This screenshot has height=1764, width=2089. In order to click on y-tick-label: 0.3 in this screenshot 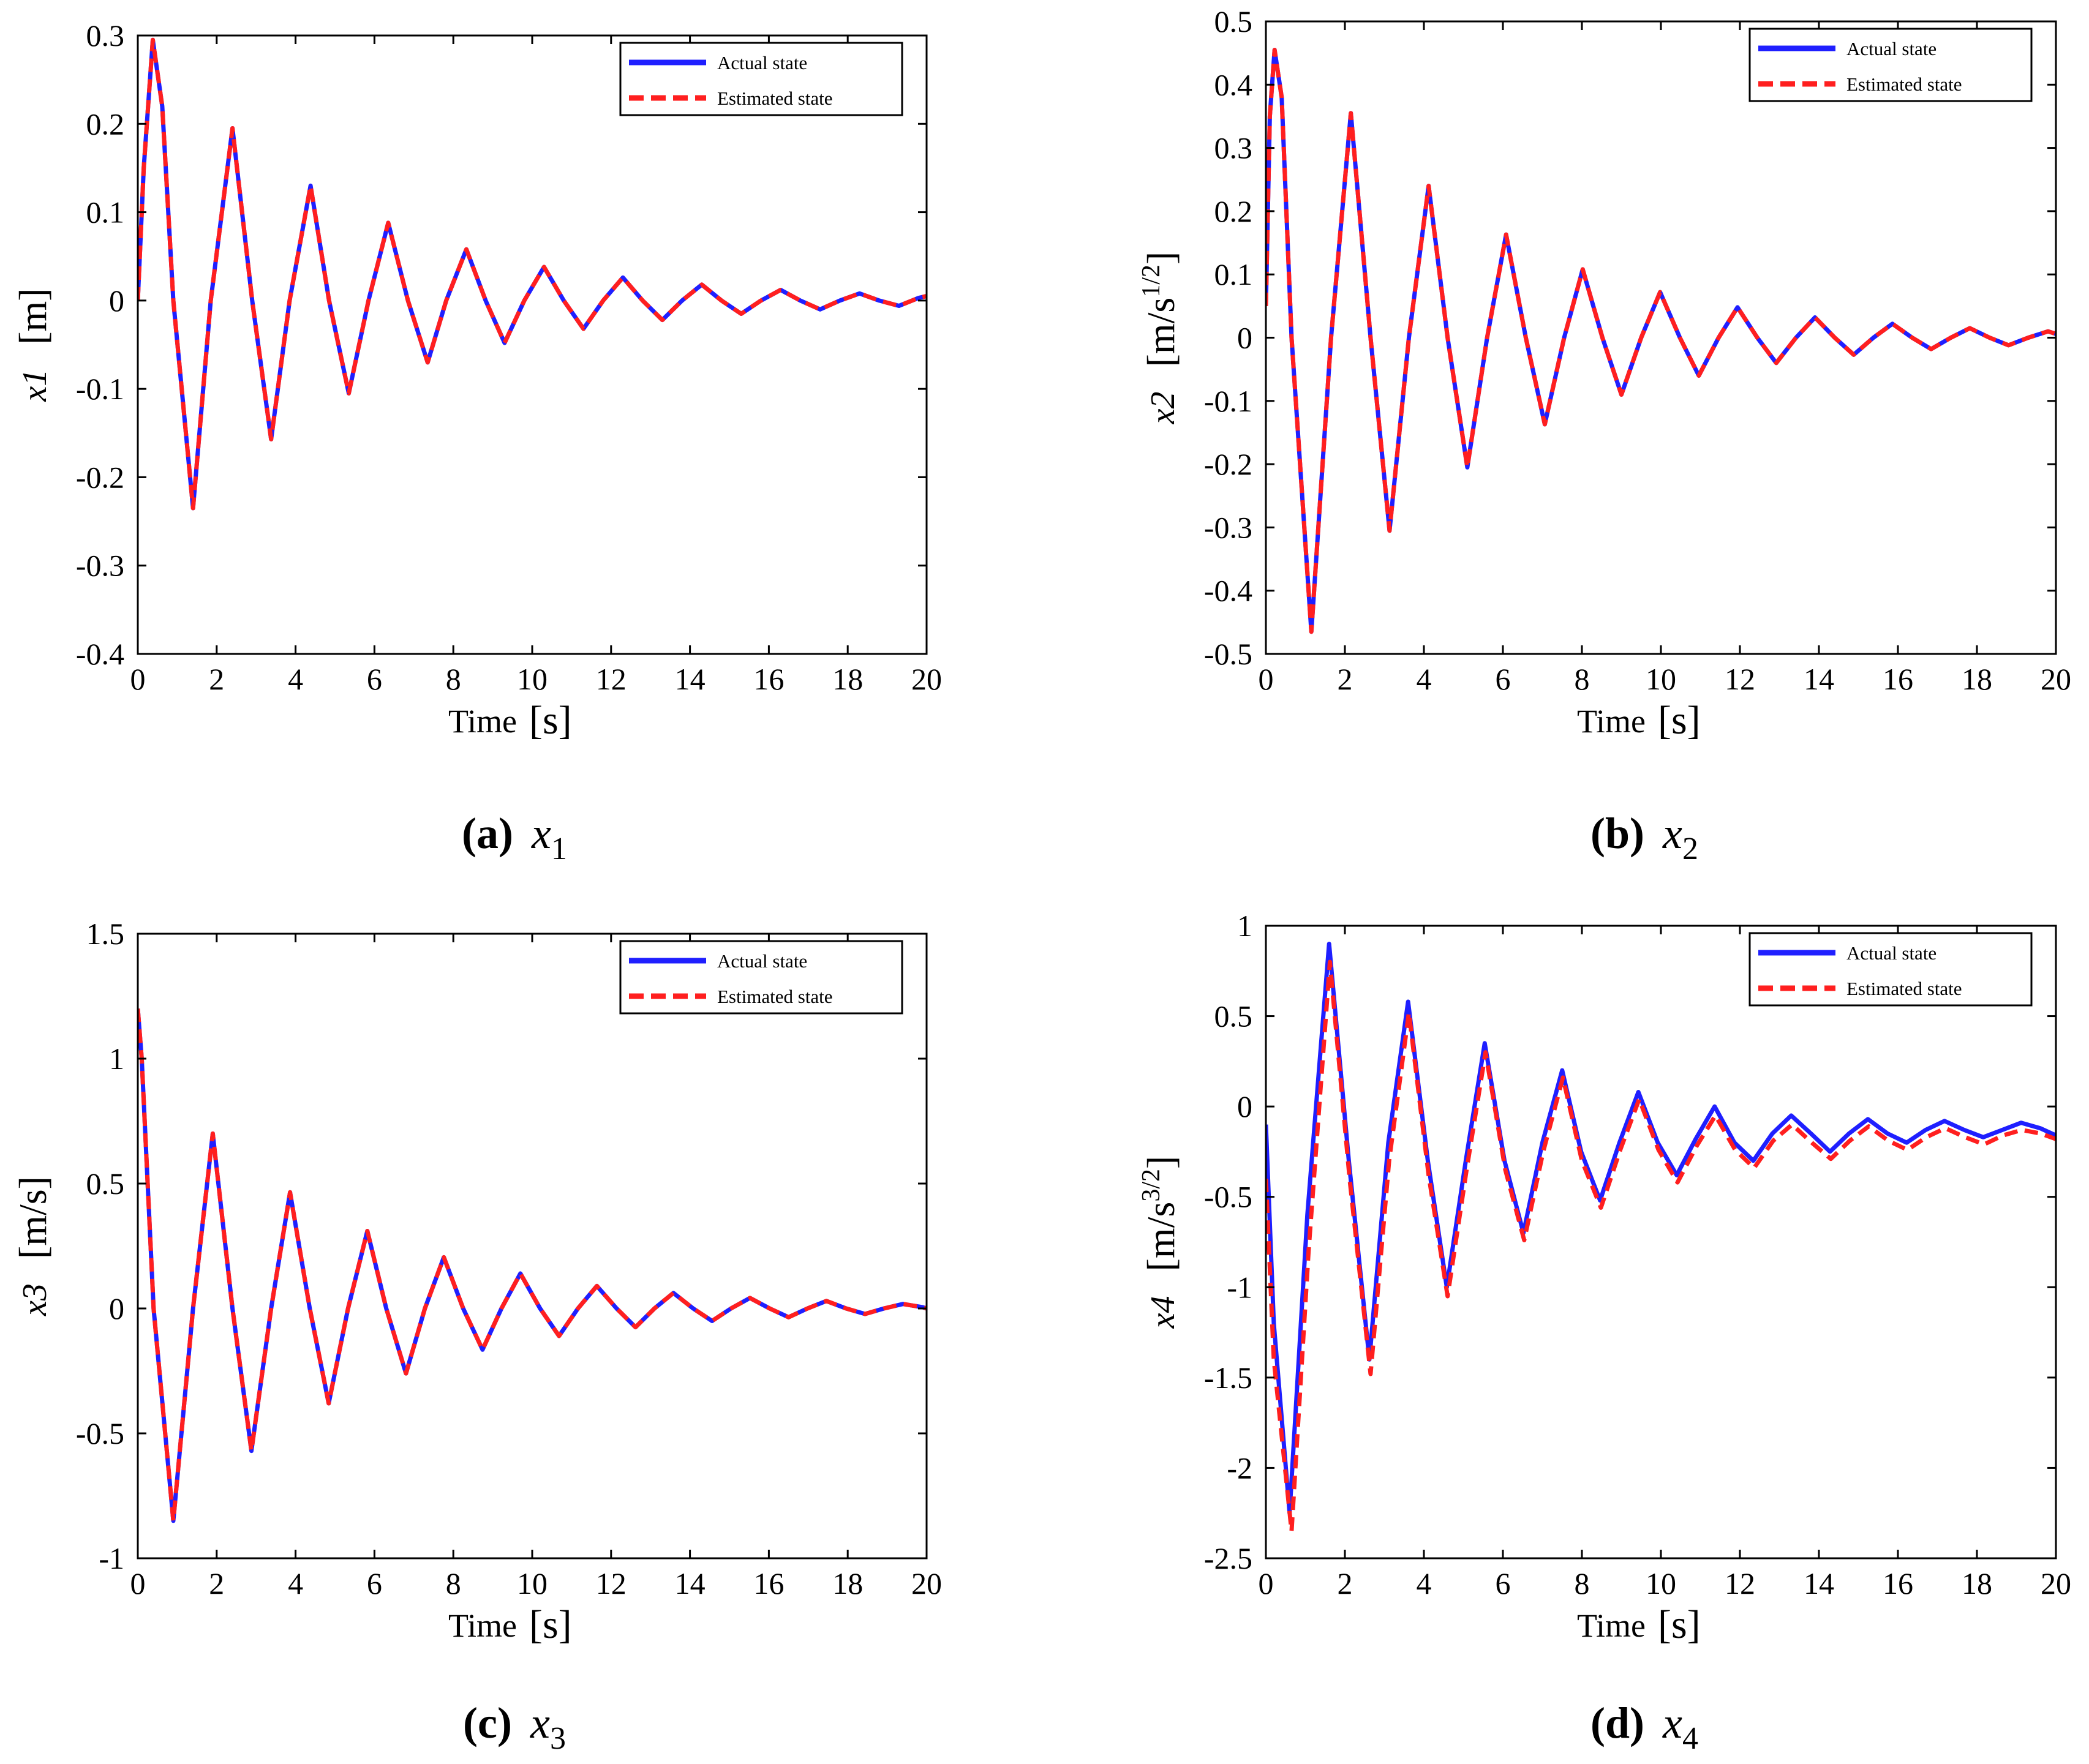, I will do `click(105, 35)`.